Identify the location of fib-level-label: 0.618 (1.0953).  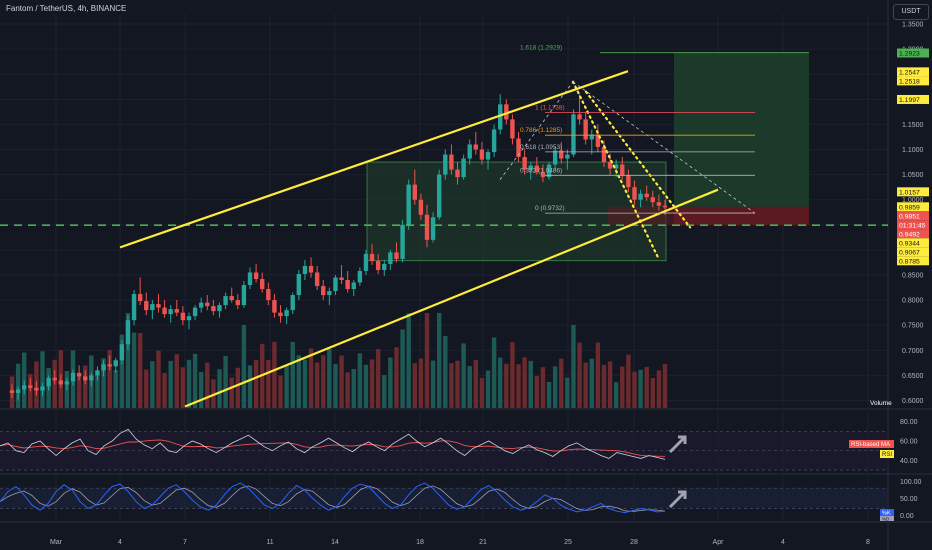
(541, 147).